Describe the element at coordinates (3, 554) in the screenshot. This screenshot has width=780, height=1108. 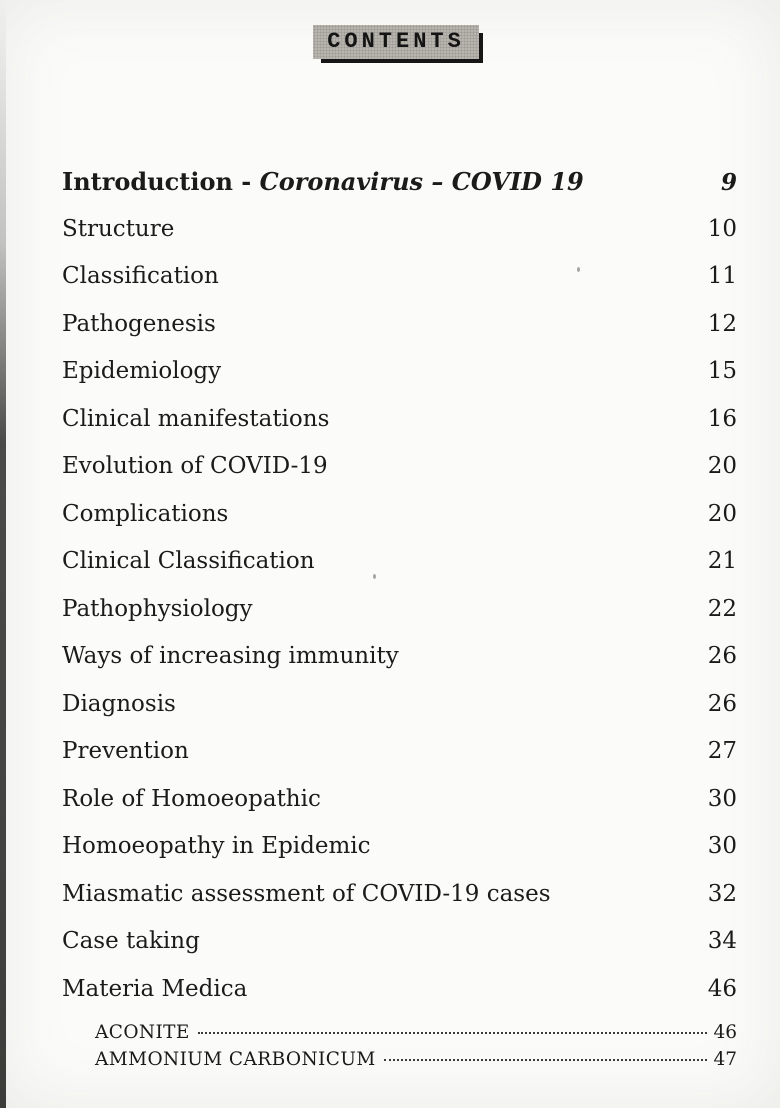
I see `scan-edge-line` at that location.